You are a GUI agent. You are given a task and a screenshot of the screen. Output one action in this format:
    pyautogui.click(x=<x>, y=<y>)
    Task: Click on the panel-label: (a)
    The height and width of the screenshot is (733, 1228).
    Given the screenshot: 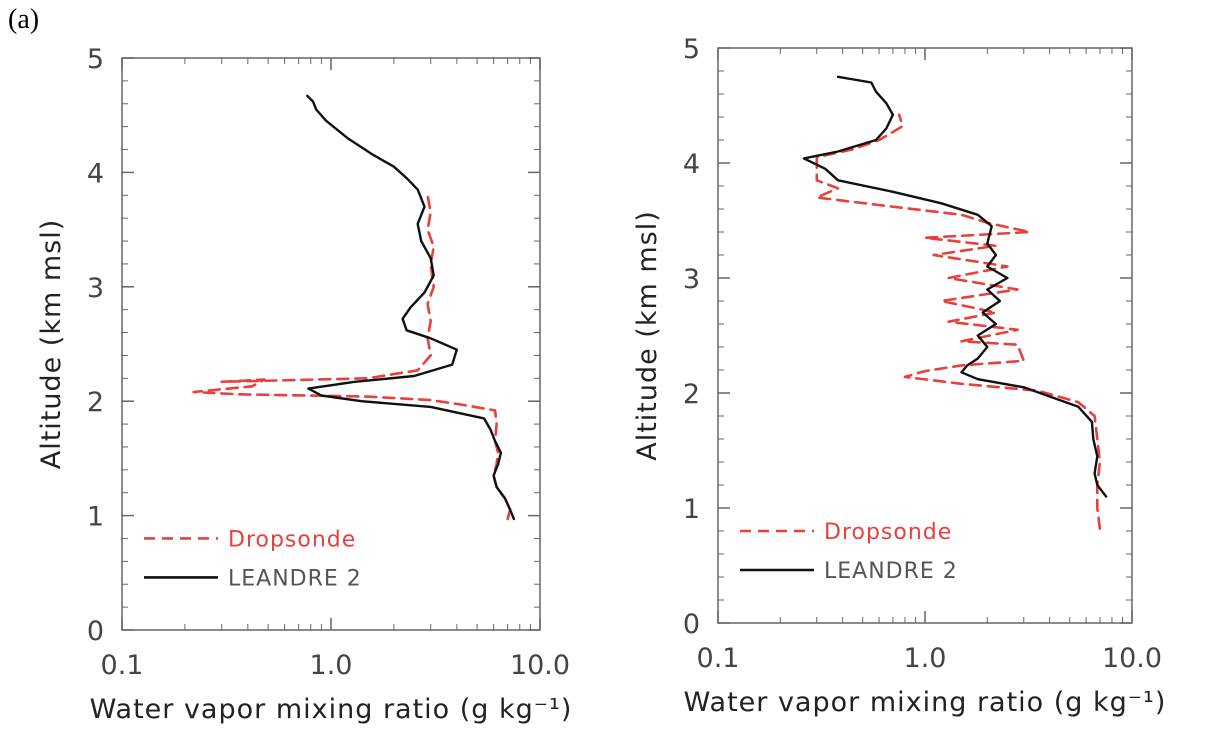 What is the action you would take?
    pyautogui.click(x=24, y=19)
    